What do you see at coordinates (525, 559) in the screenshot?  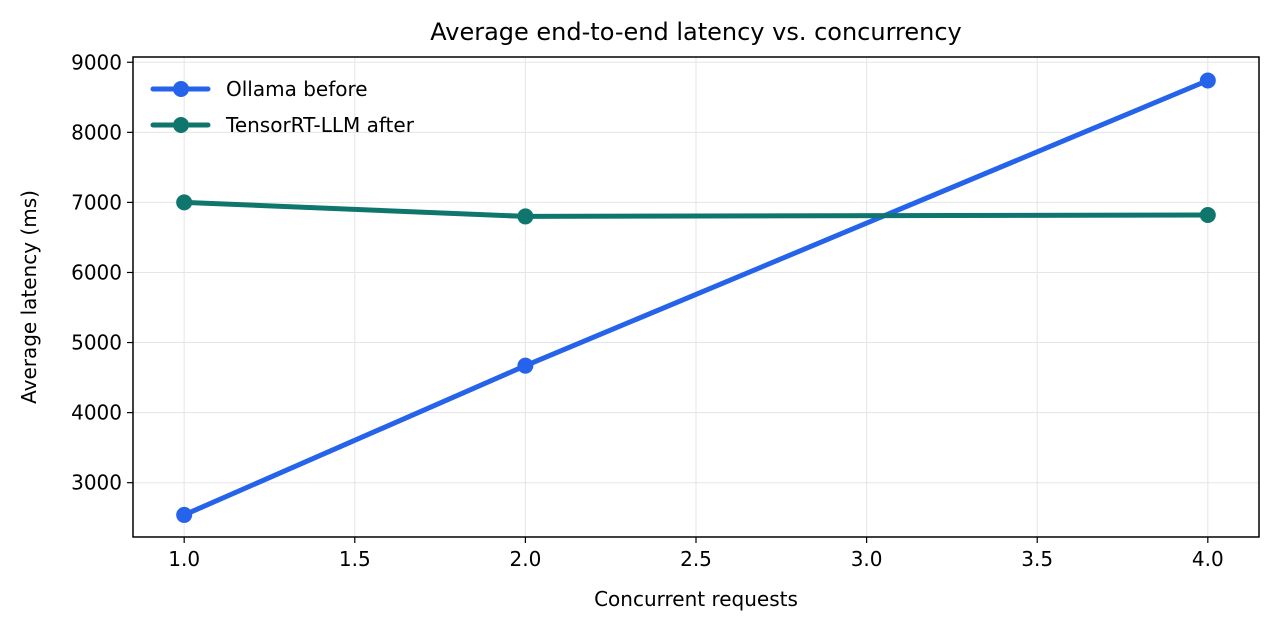 I see `x-tick-label: 2.0` at bounding box center [525, 559].